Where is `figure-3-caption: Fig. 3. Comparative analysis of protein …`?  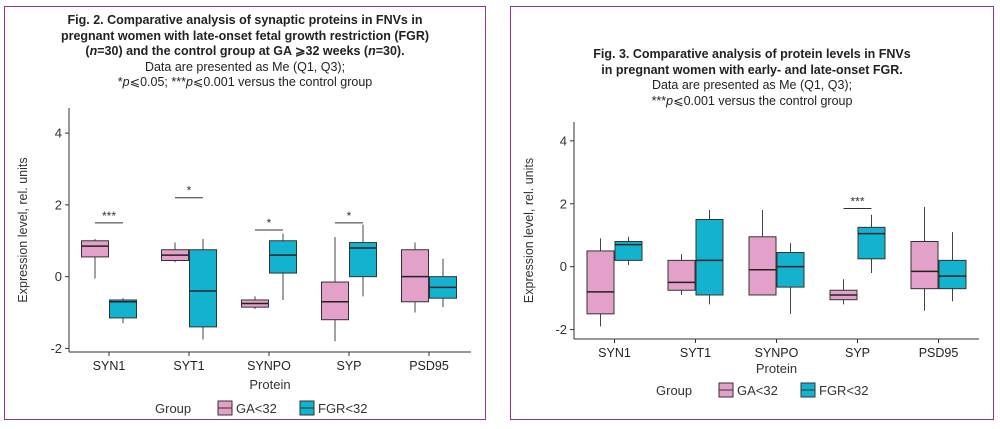 figure-3-caption: Fig. 3. Comparative analysis of protein … is located at coordinates (752, 78).